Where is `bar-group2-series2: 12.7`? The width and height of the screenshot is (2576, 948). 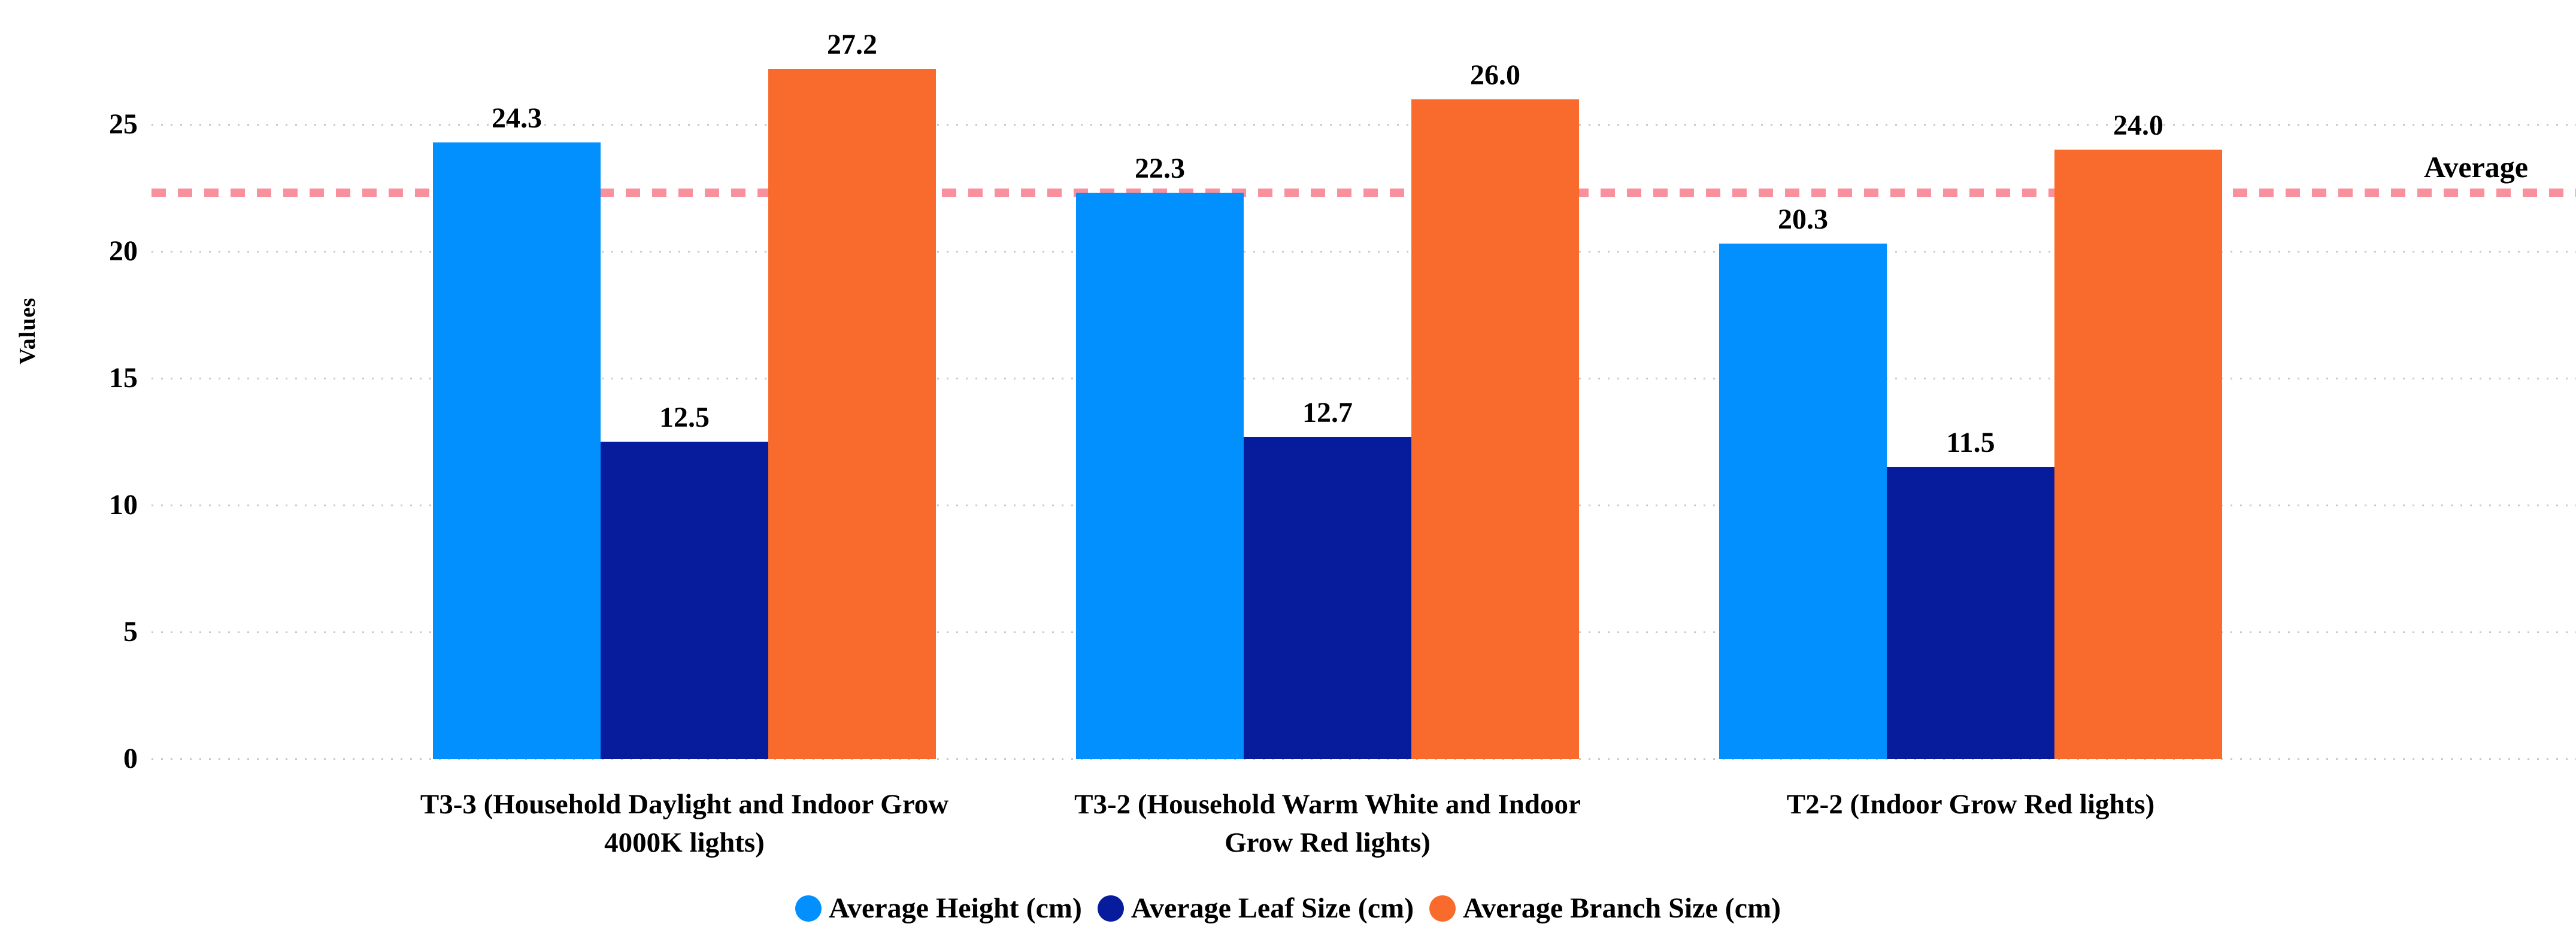
bar-group2-series2: 12.7 is located at coordinates (1327, 578).